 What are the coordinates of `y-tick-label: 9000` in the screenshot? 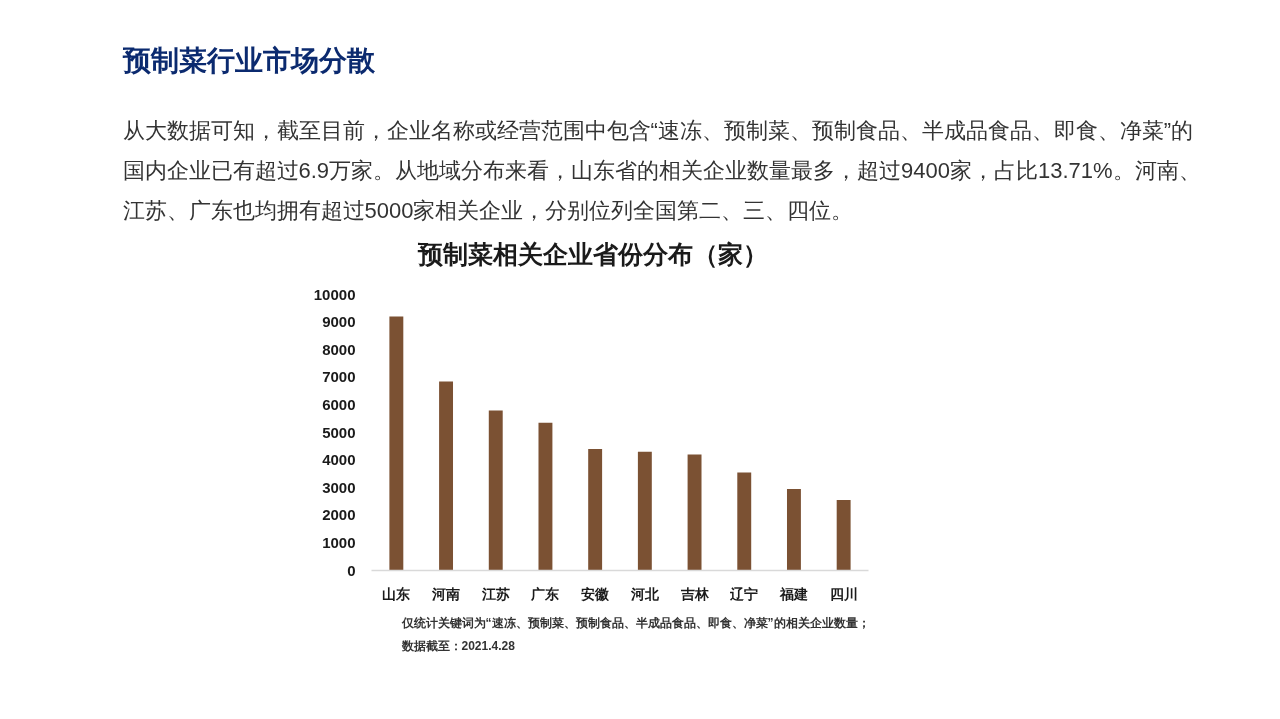 It's located at (339, 322).